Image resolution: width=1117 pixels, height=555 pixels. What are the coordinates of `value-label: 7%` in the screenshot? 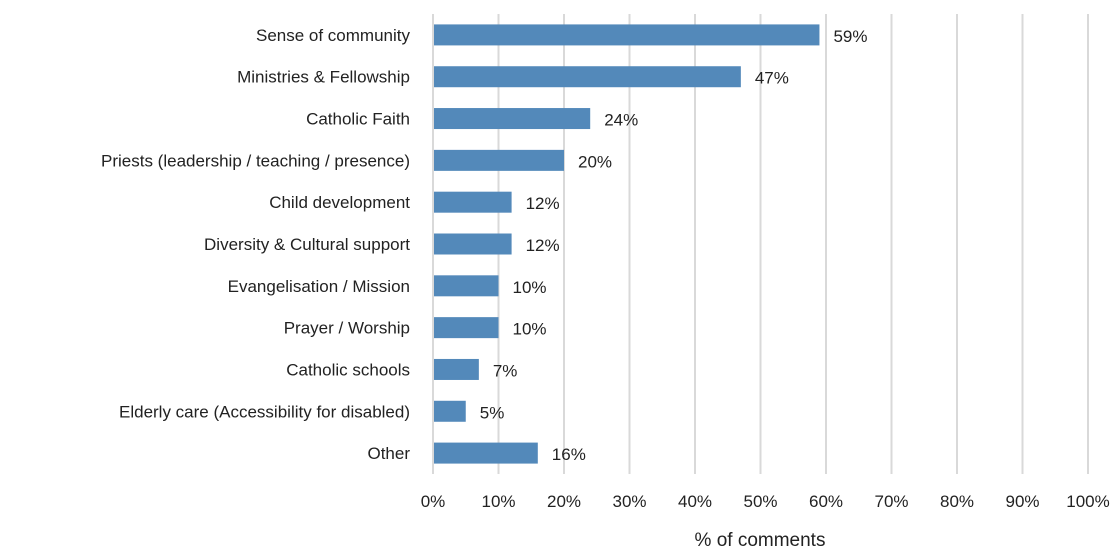 It's located at (505, 370).